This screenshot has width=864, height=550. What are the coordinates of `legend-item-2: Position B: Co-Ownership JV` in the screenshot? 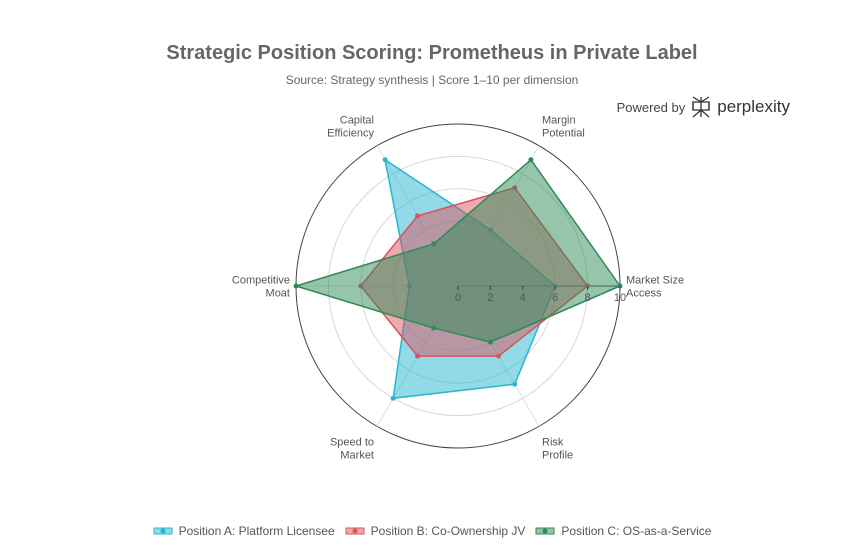 It's located at (435, 531).